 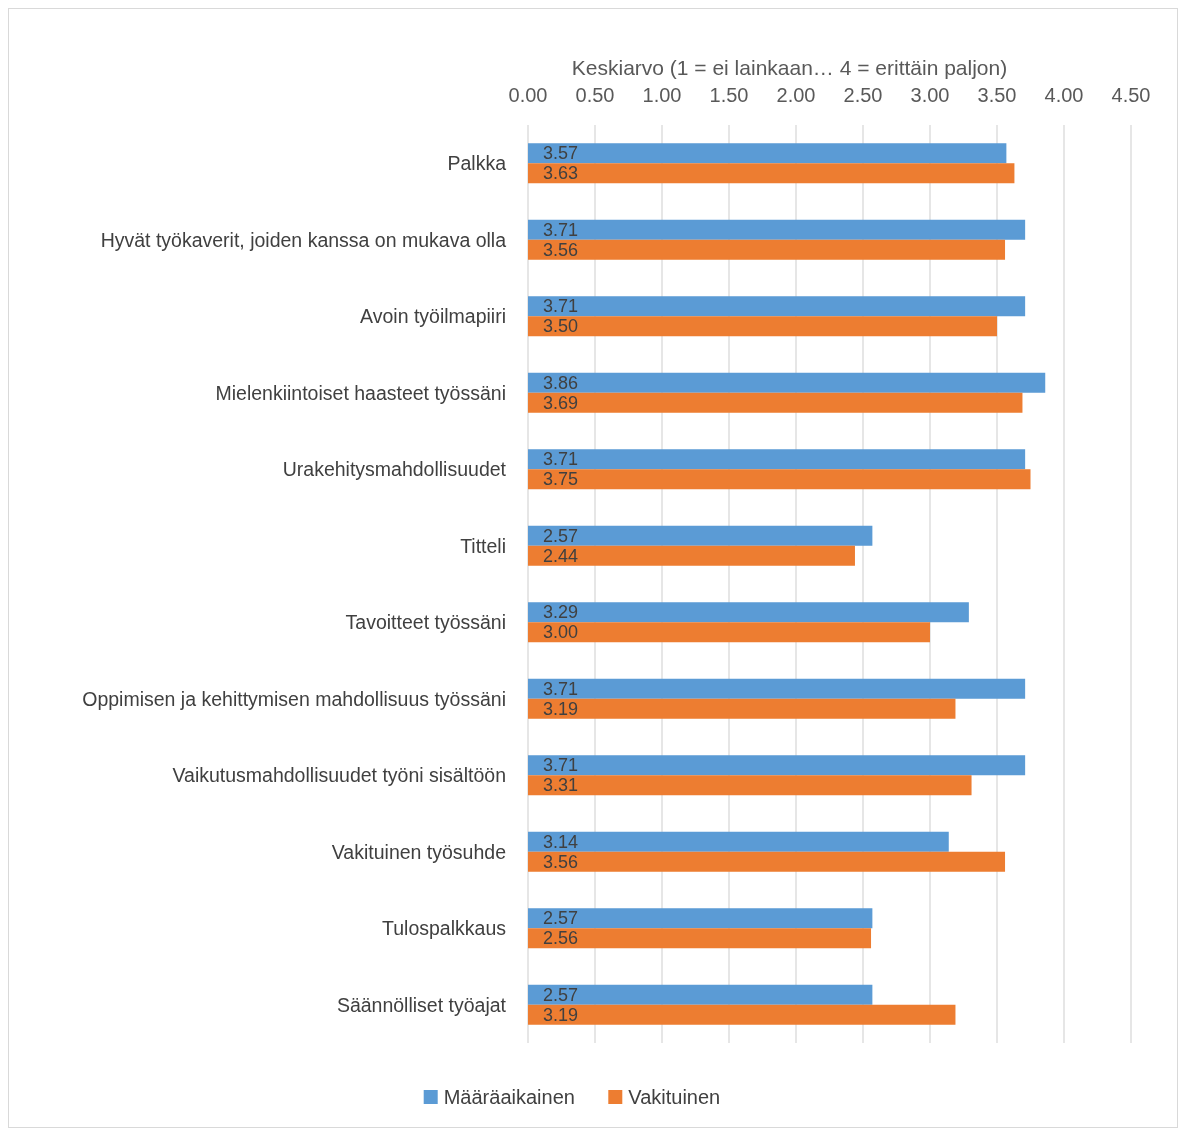 What do you see at coordinates (477, 163) in the screenshot?
I see `y-tick-label: Palkka` at bounding box center [477, 163].